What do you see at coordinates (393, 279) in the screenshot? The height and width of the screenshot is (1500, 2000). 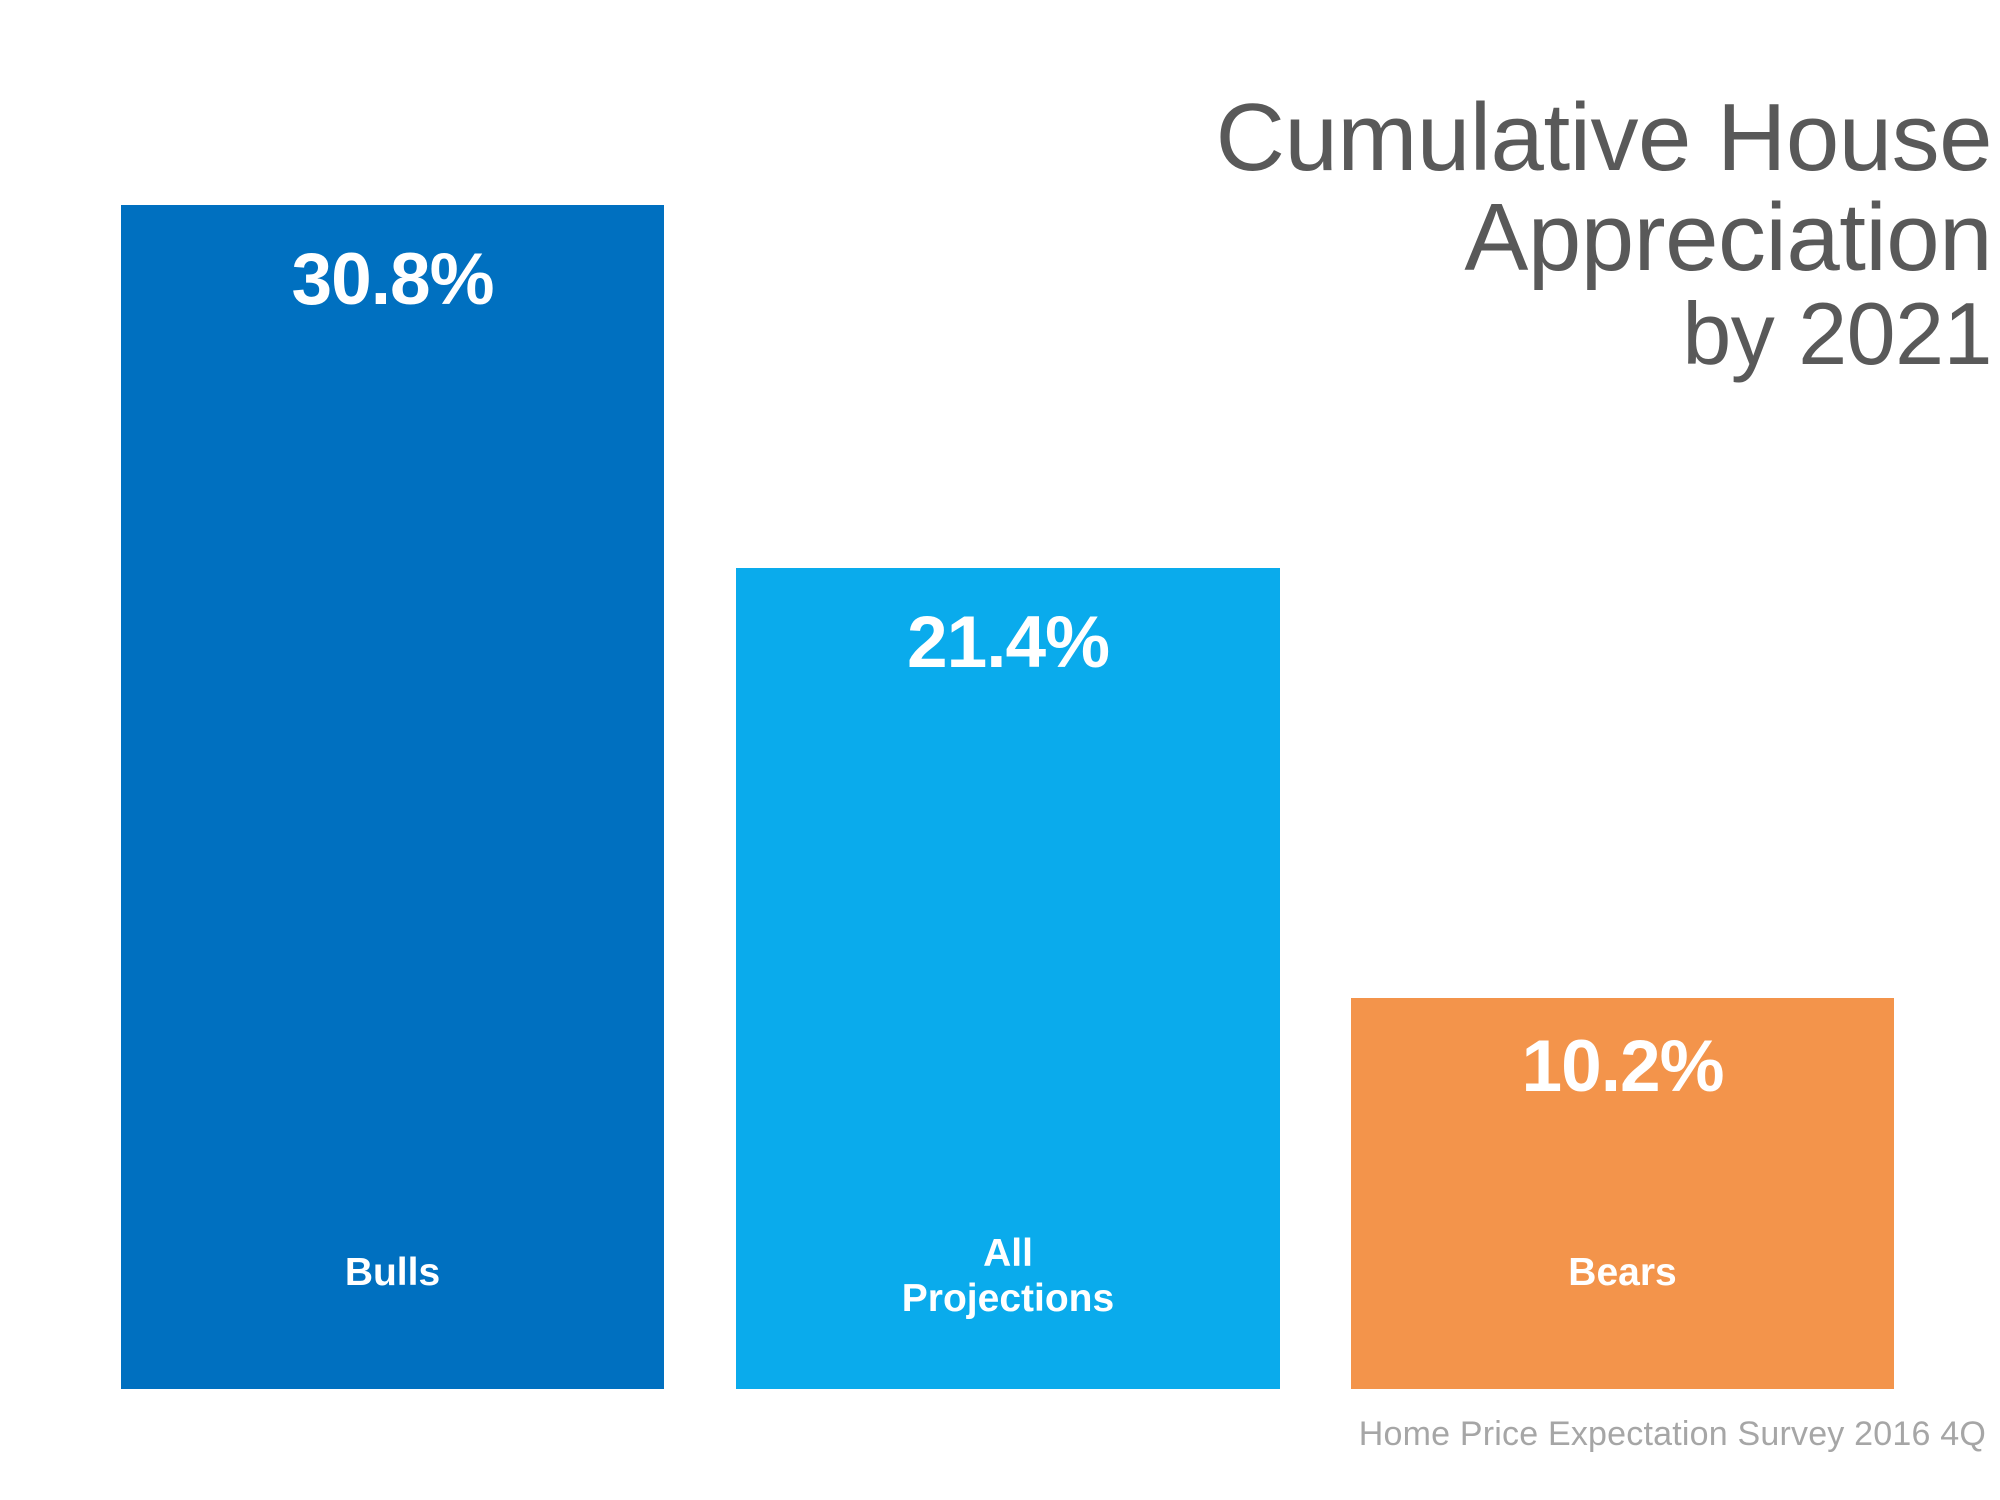 I see `bar-value-label-bulls: 30.8%` at bounding box center [393, 279].